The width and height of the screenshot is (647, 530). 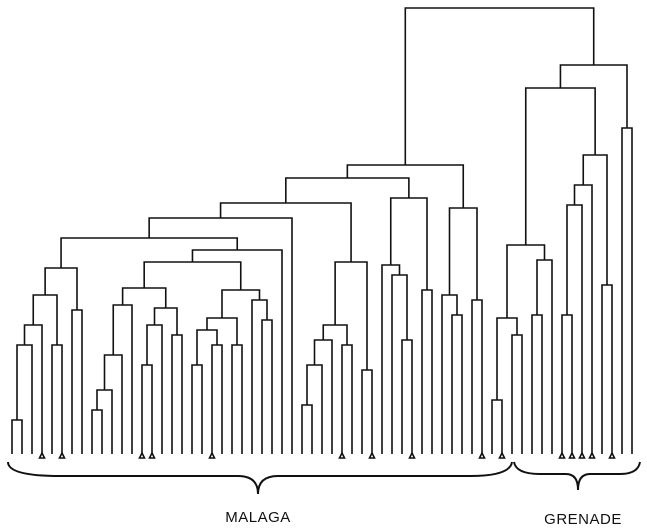 I want to click on group-label: MALAGA, so click(x=258, y=517).